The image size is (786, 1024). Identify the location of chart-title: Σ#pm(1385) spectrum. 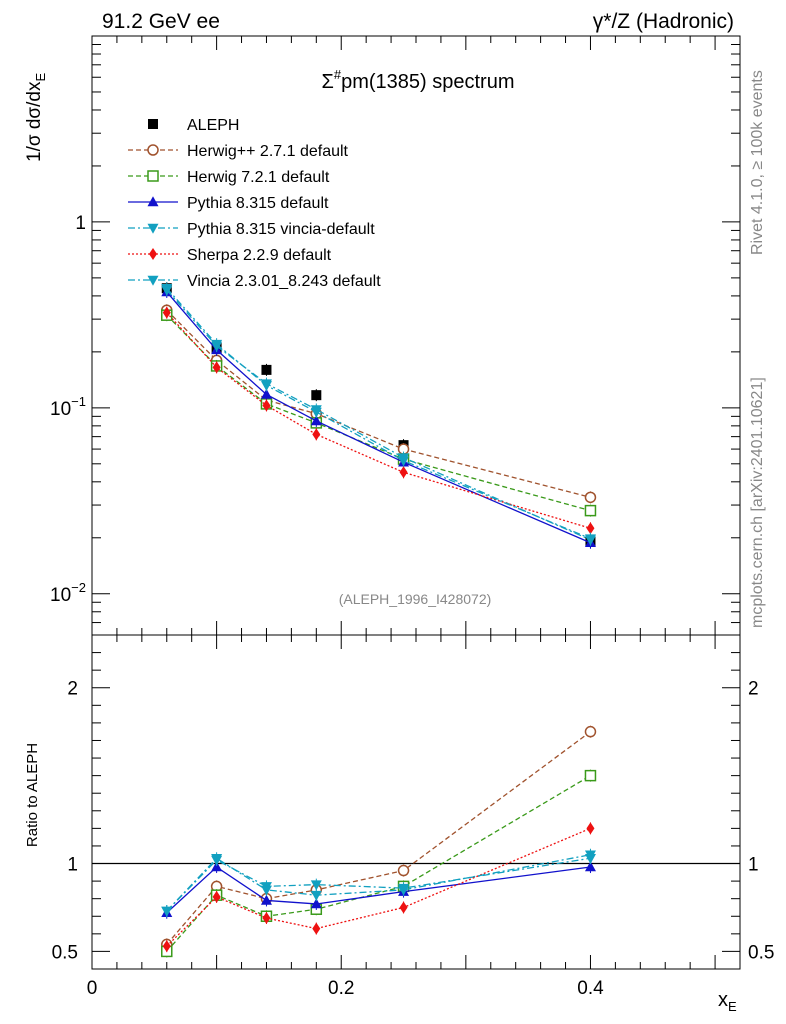
(417, 80).